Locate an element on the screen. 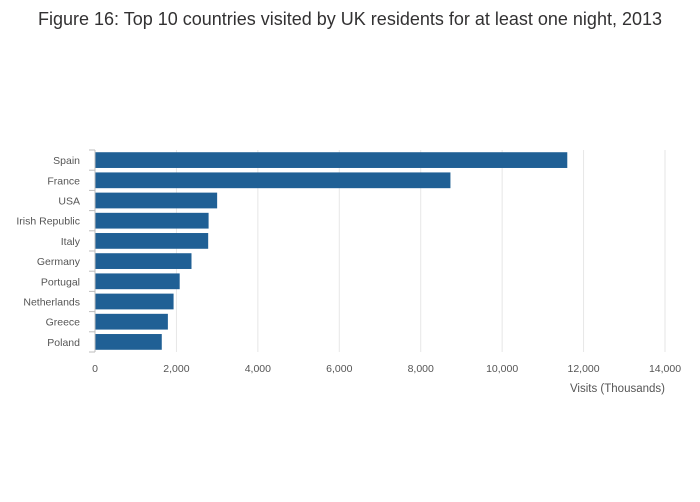 The width and height of the screenshot is (700, 502). x-tick-label: 8,000 is located at coordinates (421, 369).